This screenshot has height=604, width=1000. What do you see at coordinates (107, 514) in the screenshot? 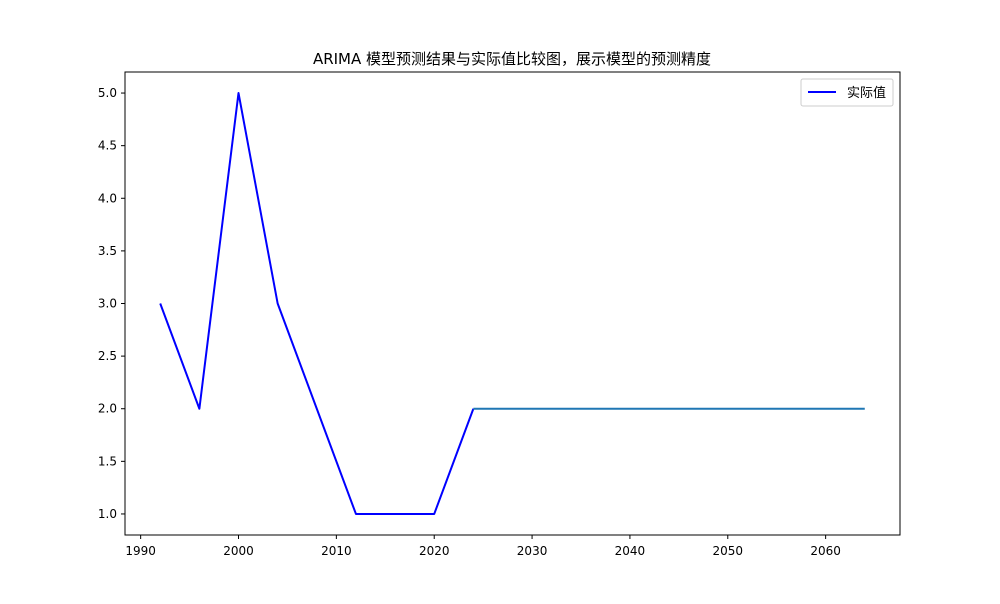
I see `y-tick-label: 1.0` at bounding box center [107, 514].